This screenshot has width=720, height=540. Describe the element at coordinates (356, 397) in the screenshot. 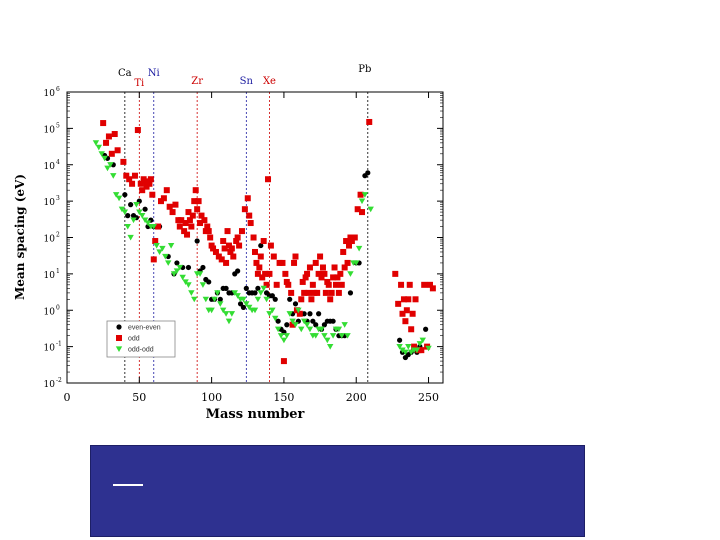

I see `x-tick-label: 200` at that location.